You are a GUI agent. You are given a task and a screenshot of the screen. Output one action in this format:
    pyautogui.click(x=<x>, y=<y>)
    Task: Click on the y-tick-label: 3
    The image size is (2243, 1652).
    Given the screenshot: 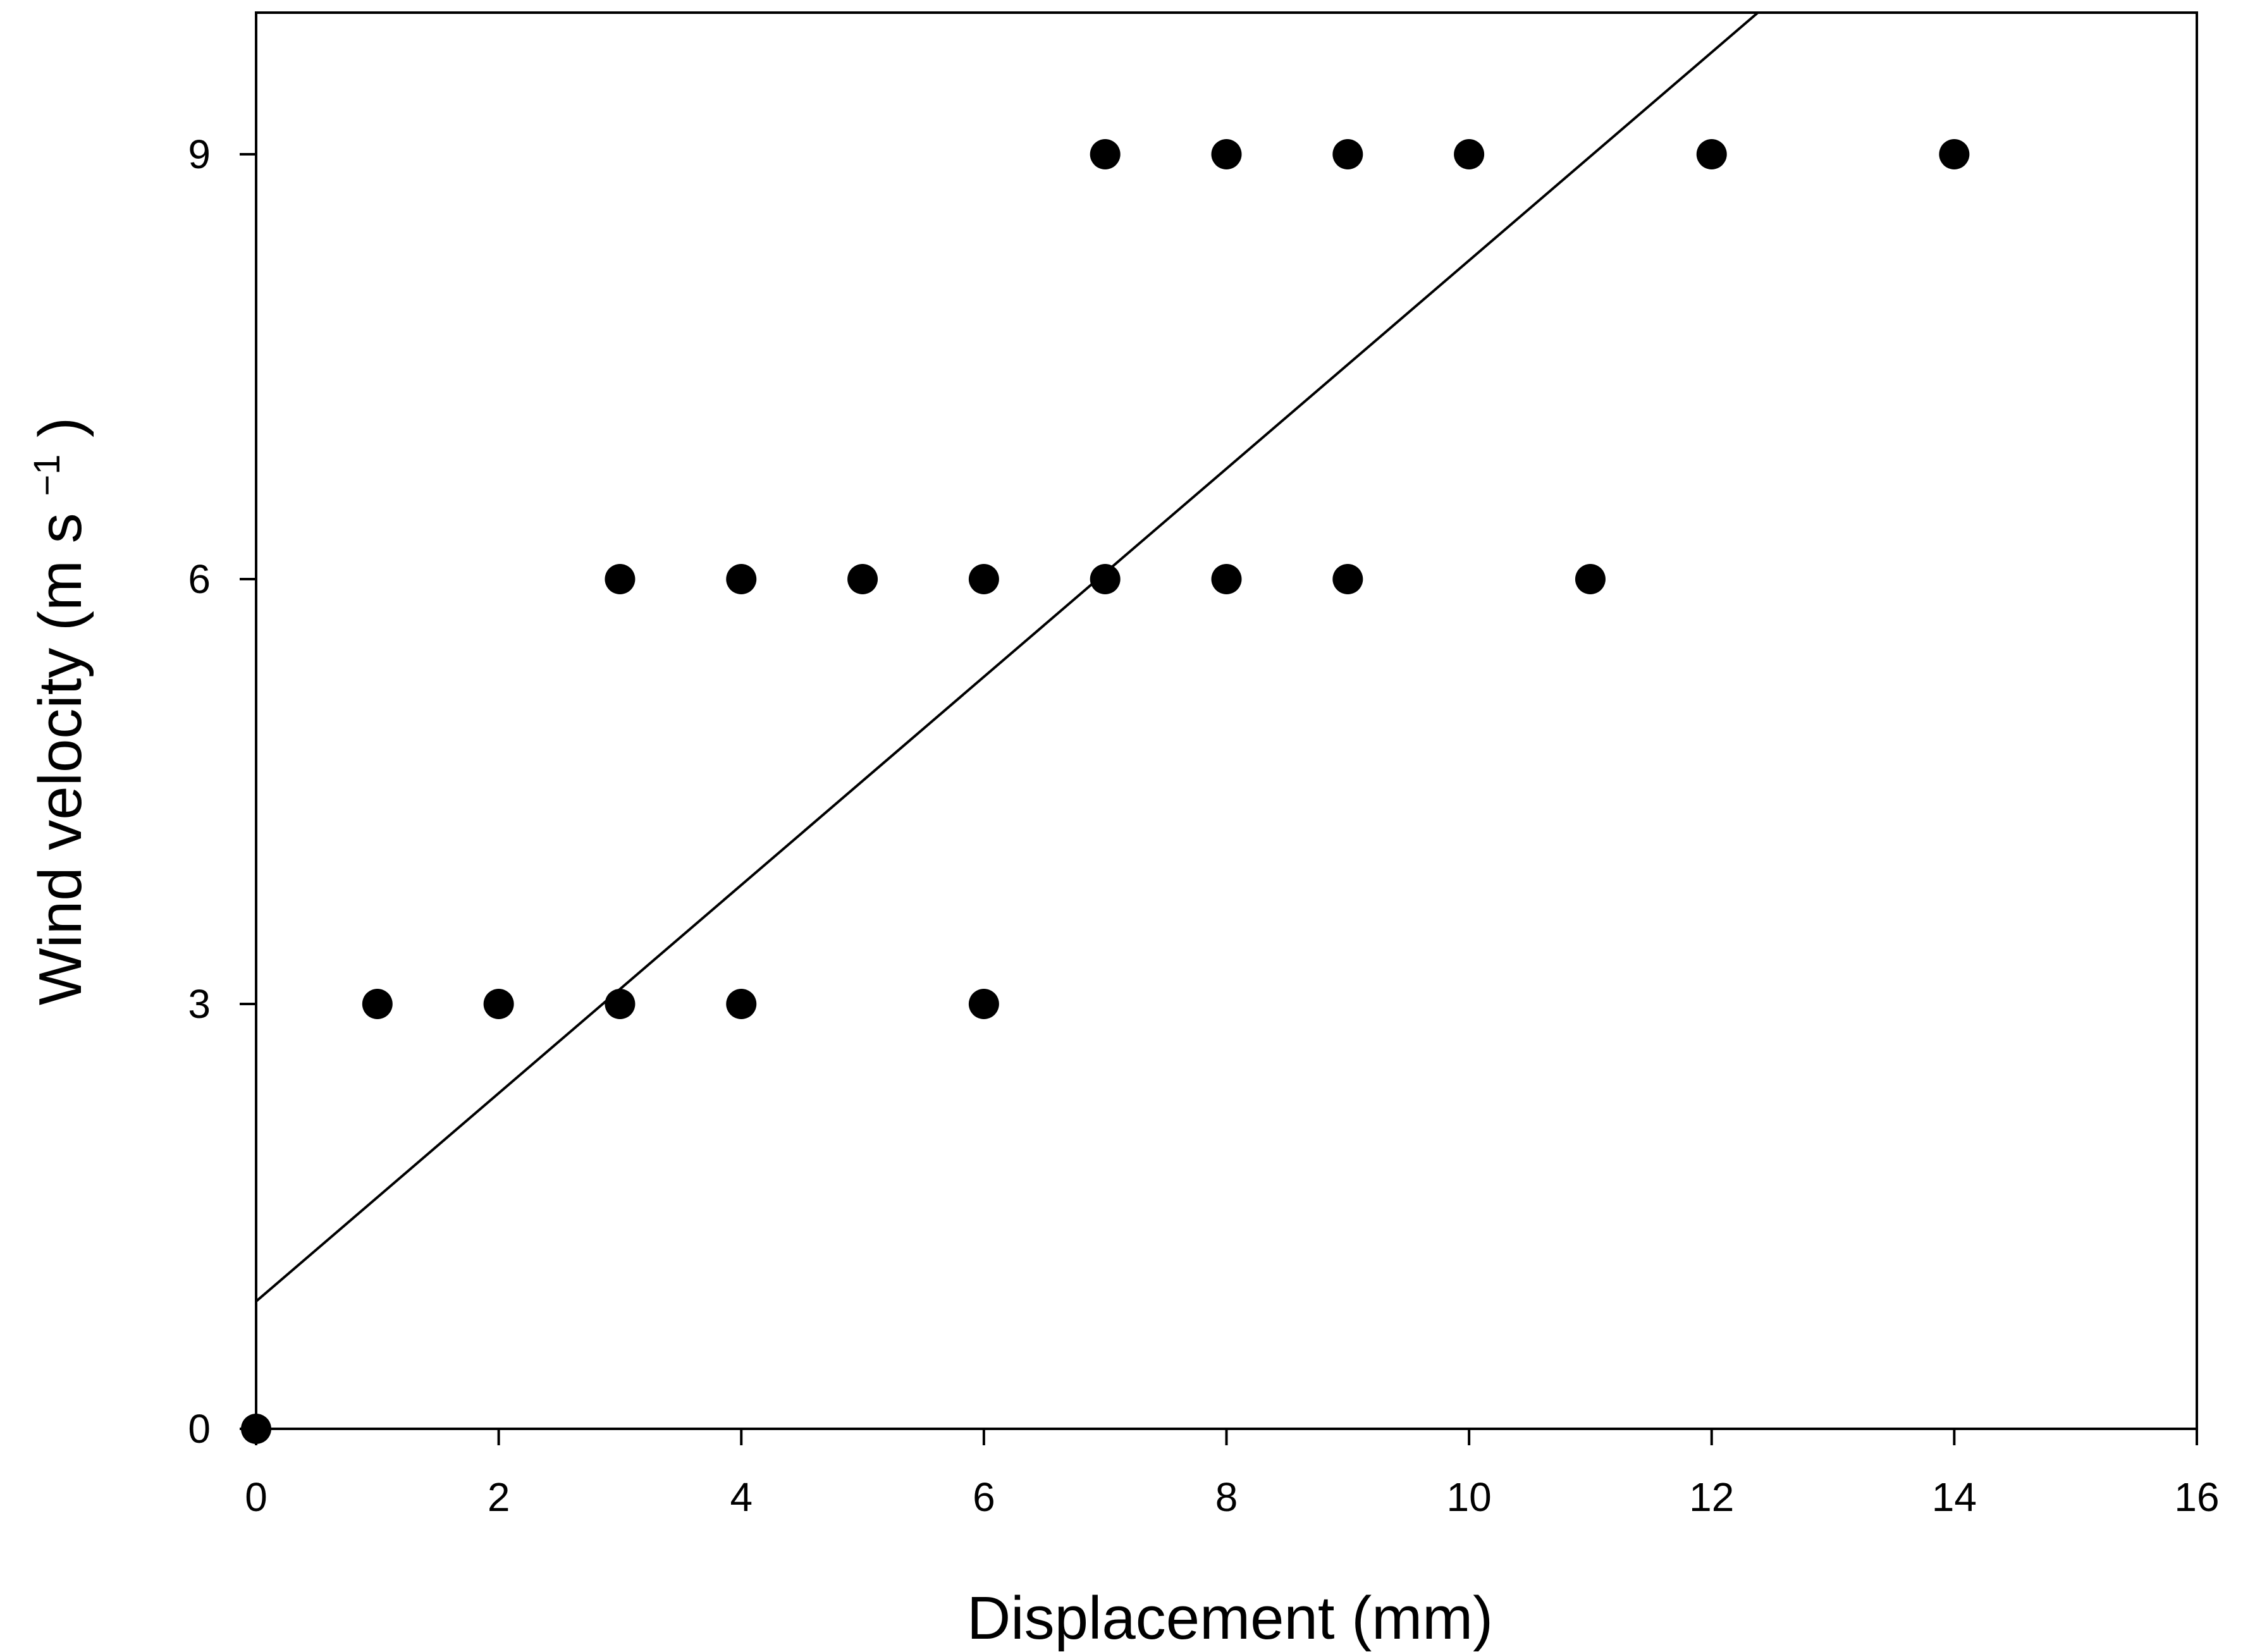 What is the action you would take?
    pyautogui.click(x=199, y=1004)
    